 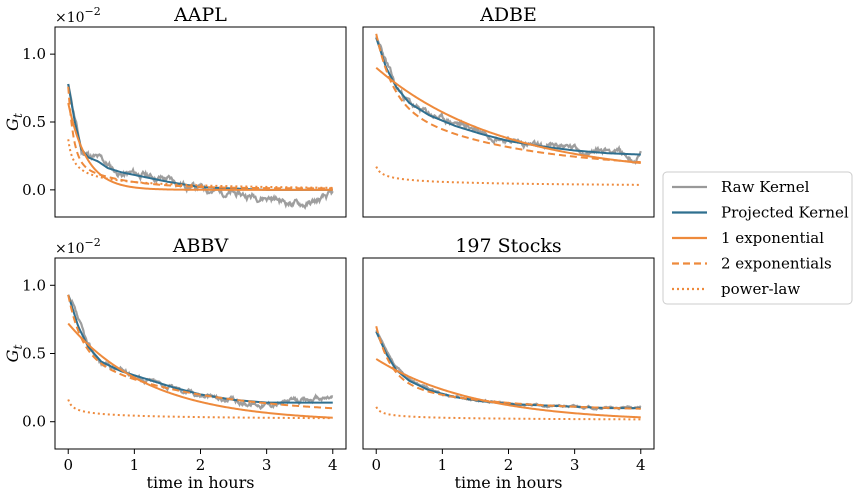 What do you see at coordinates (200, 246) in the screenshot?
I see `panel-title: ABBV` at bounding box center [200, 246].